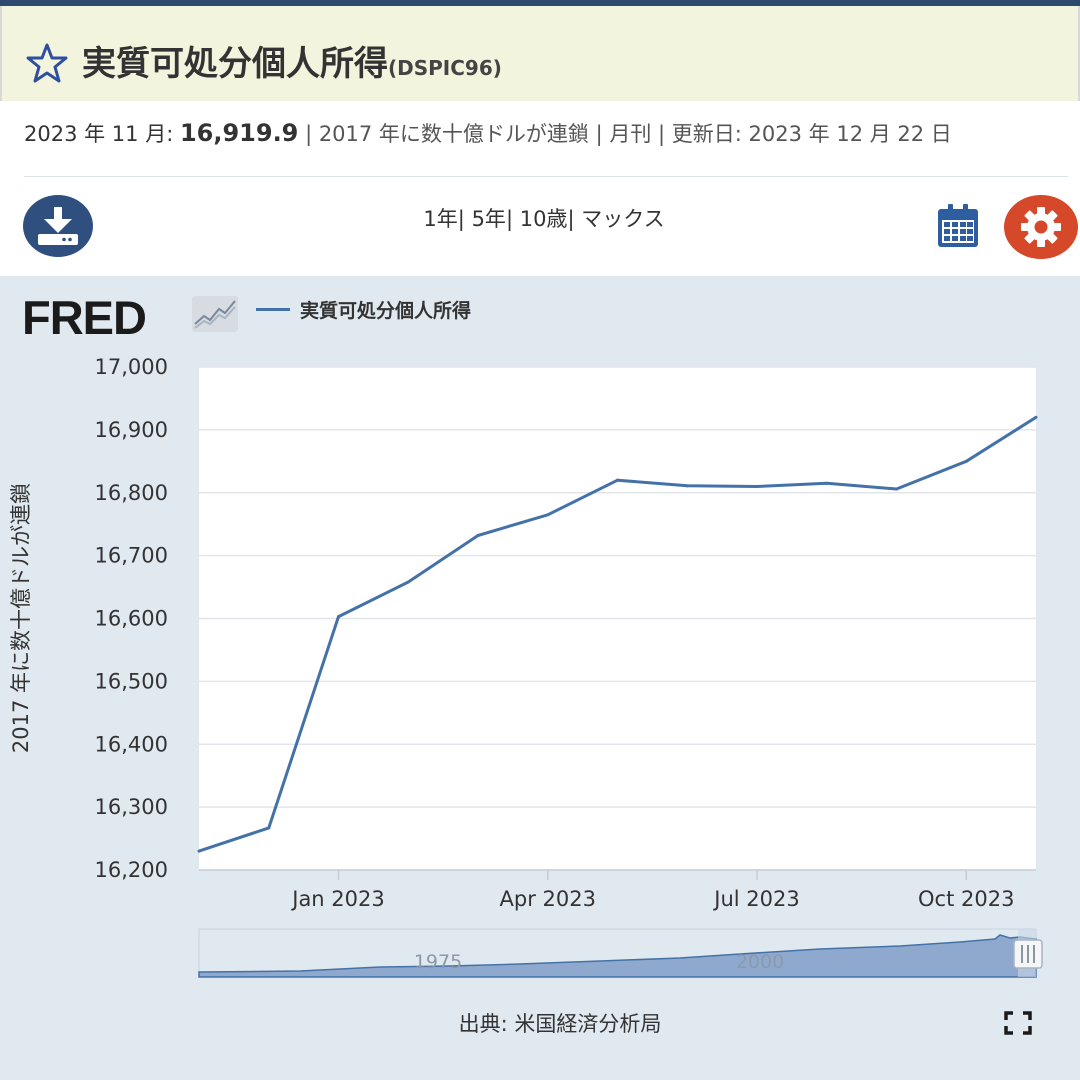 This screenshot has width=1080, height=1080. I want to click on y-tick-label: 16,300, so click(131, 807).